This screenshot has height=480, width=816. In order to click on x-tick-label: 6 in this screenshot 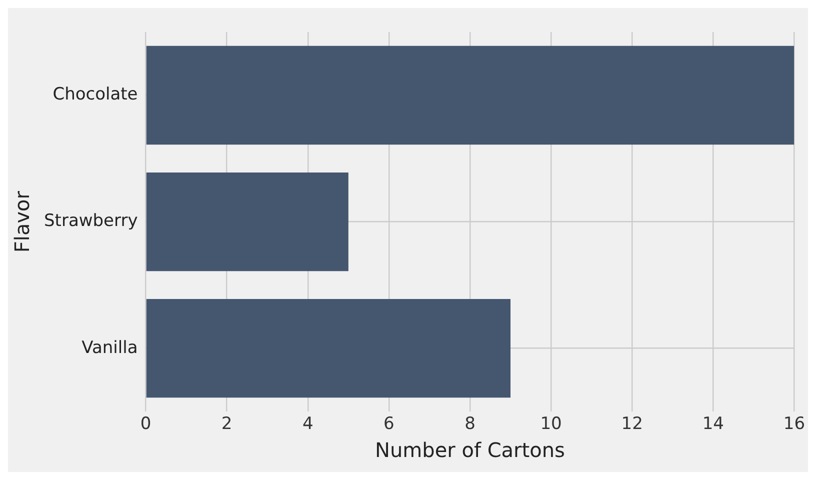, I will do `click(389, 424)`.